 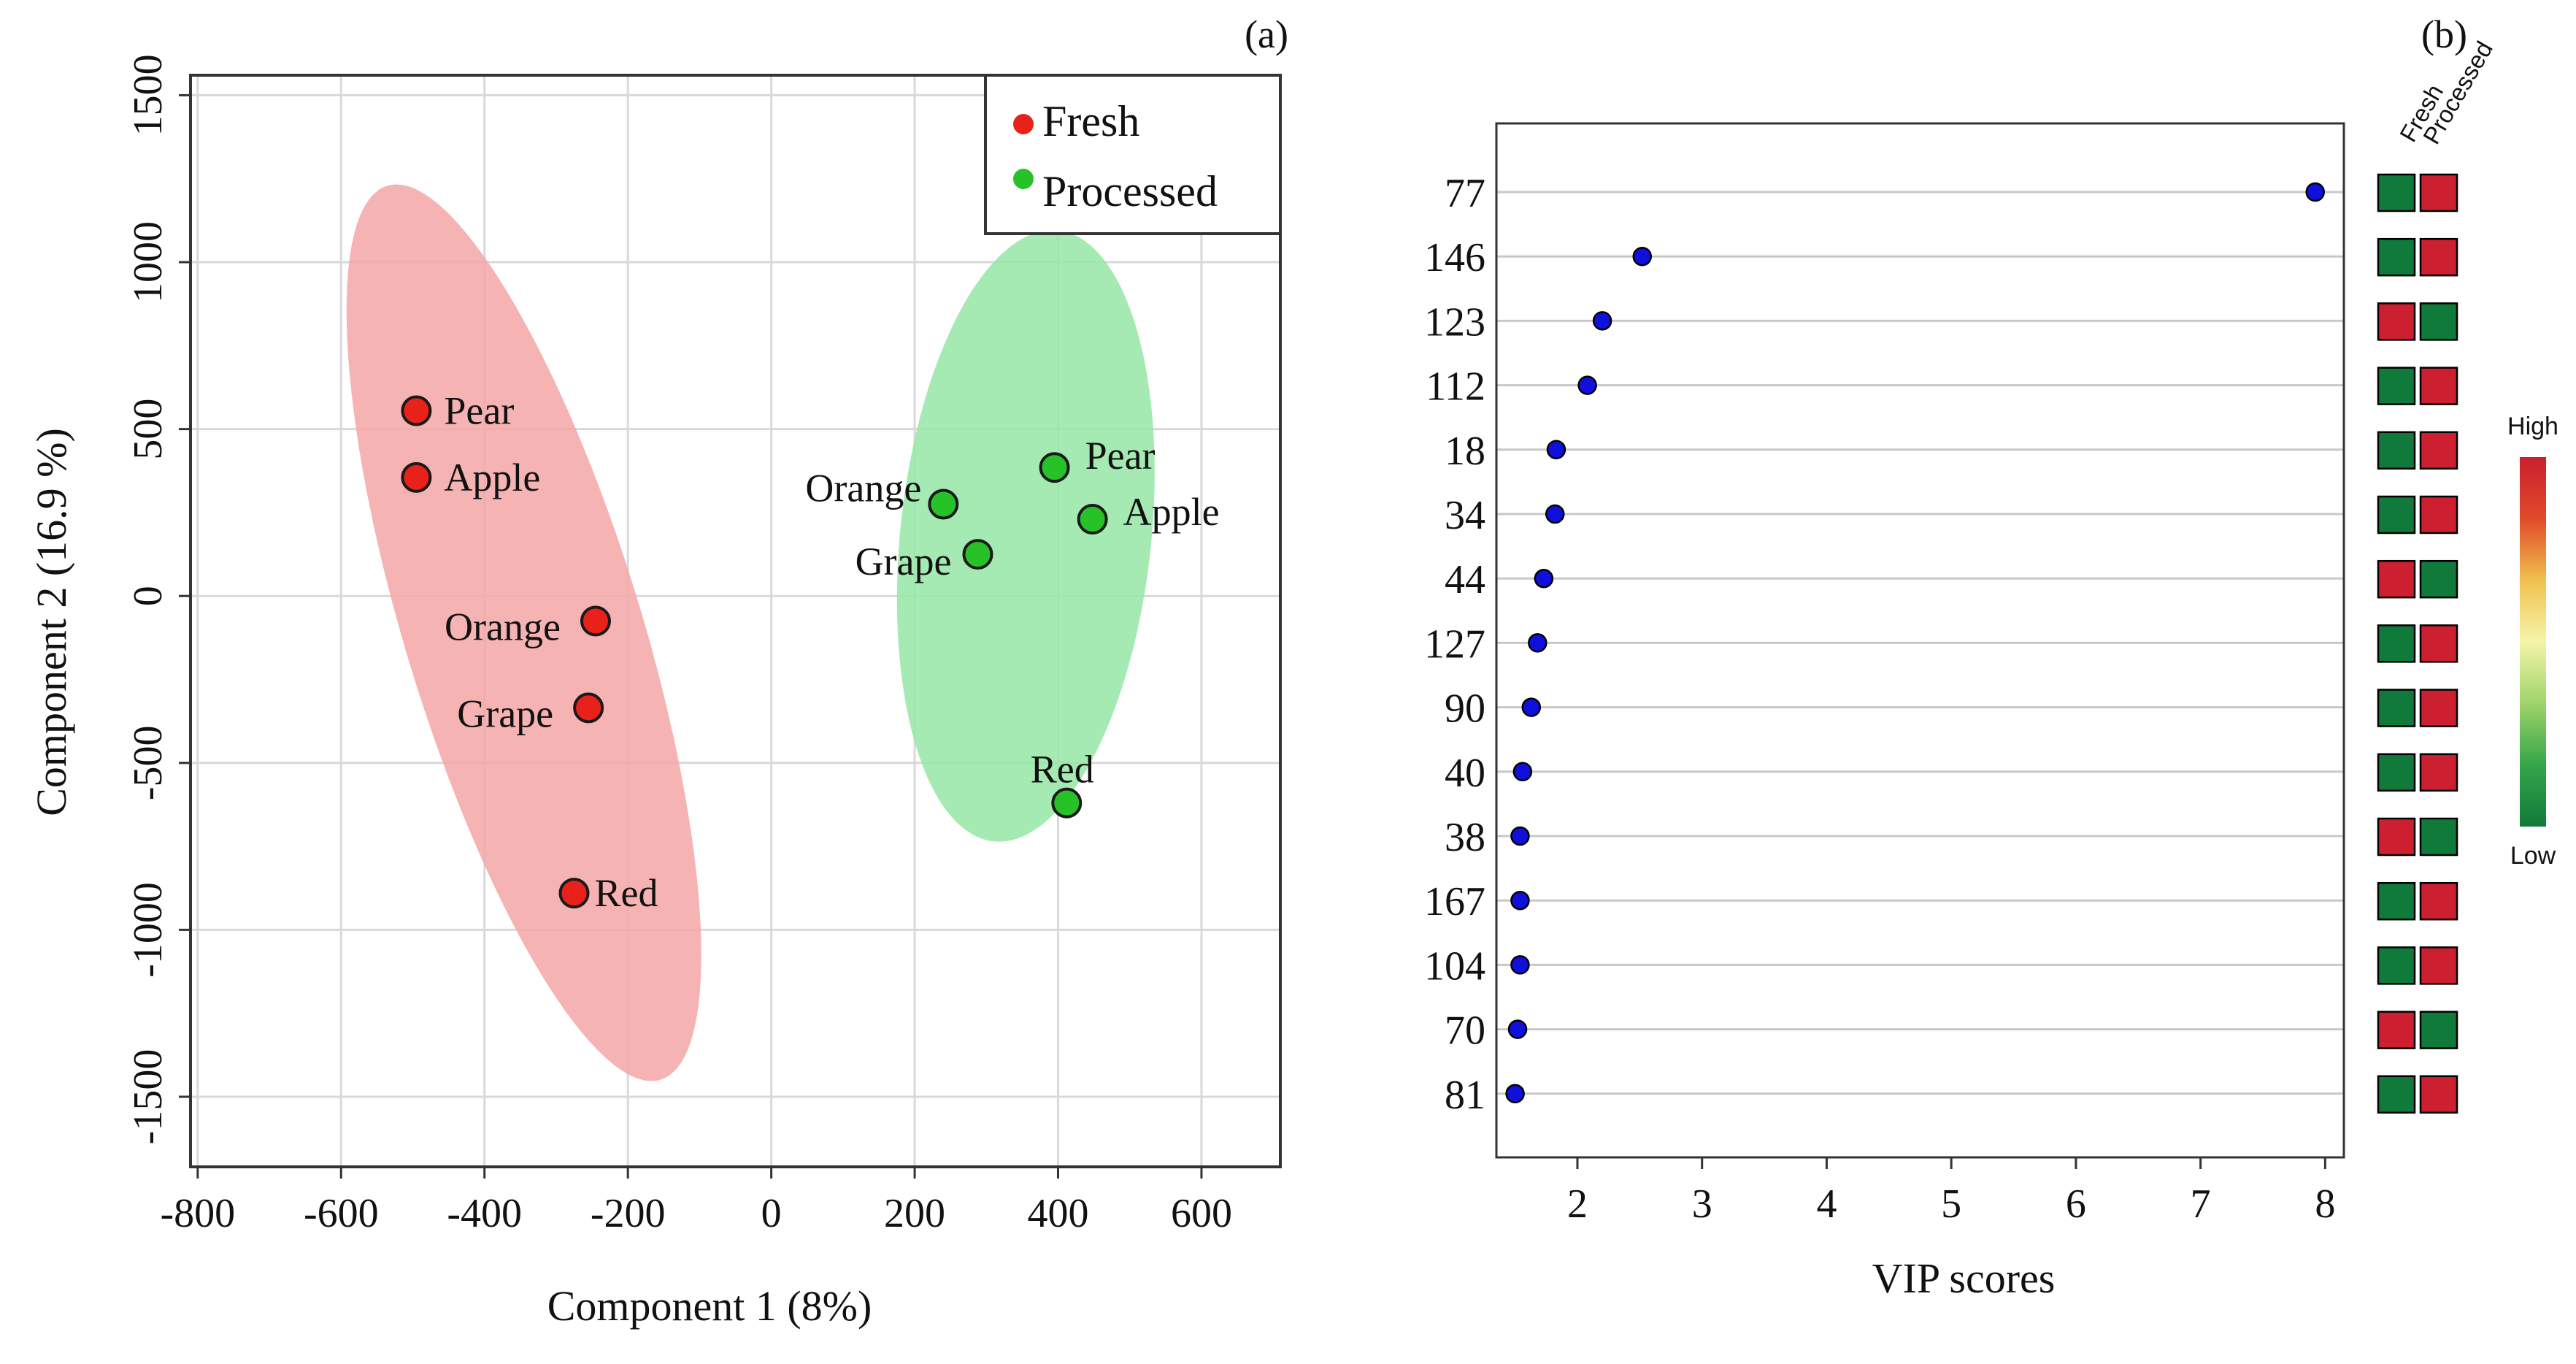 I want to click on feature-label: 70, so click(x=1465, y=1031).